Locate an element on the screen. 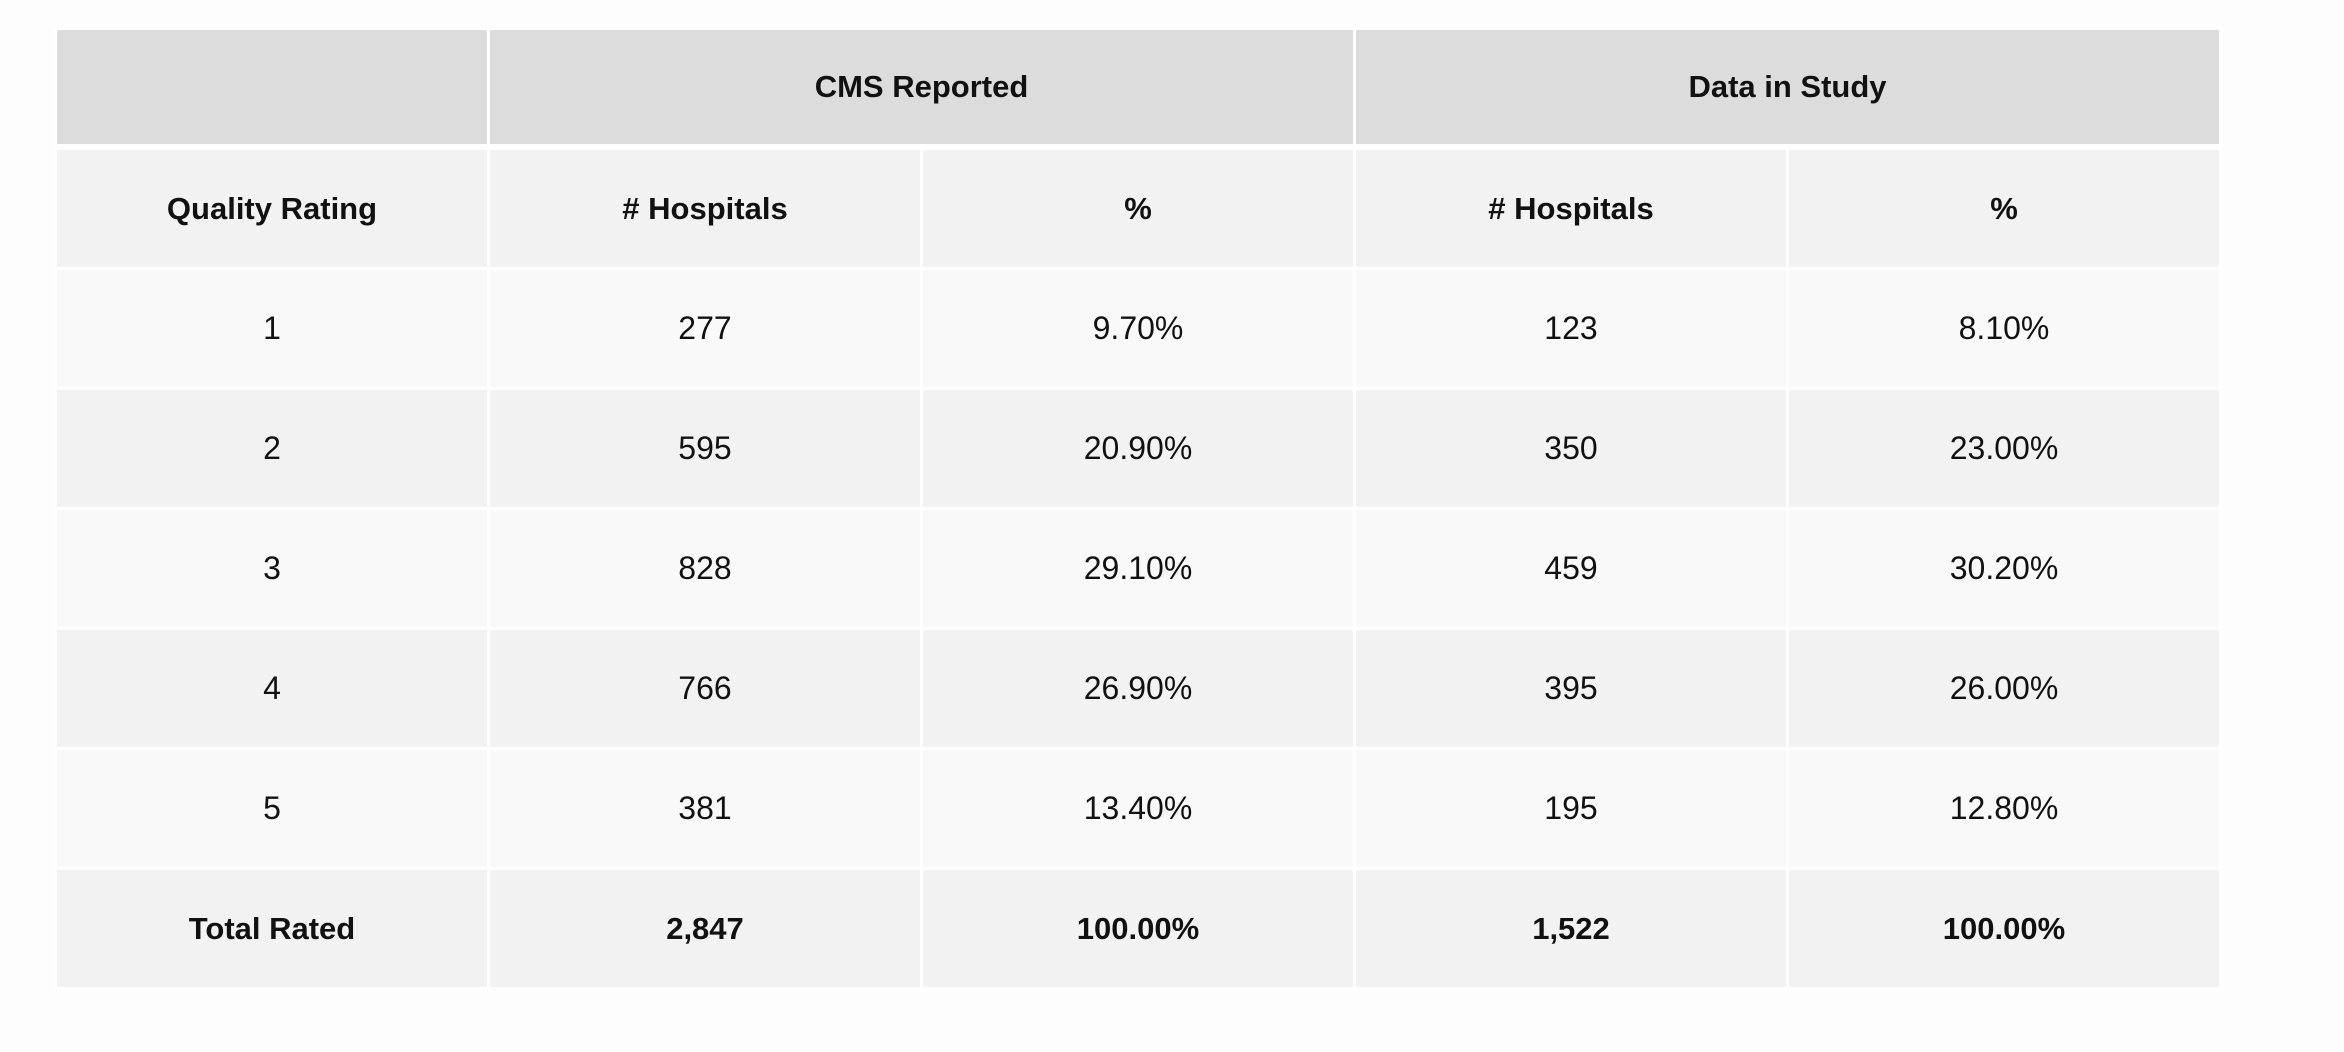 This screenshot has width=2344, height=1052. data-cell: 4 is located at coordinates (272, 688).